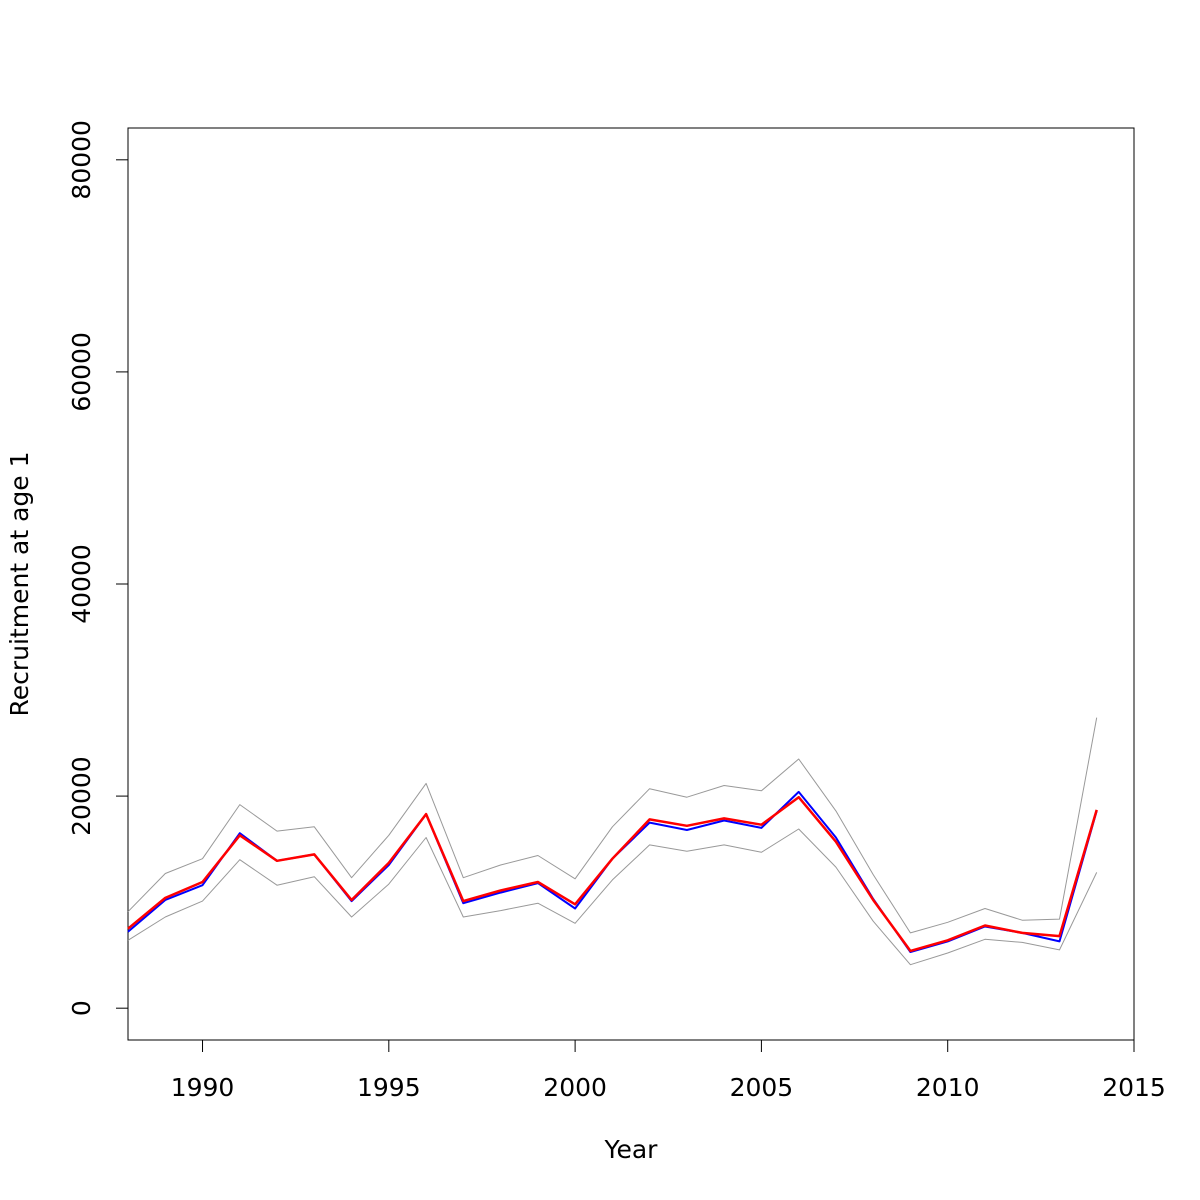 This screenshot has height=1200, width=1200. I want to click on x-axis: 1990 1995 2000 2005 2010 2015, so click(668, 1070).